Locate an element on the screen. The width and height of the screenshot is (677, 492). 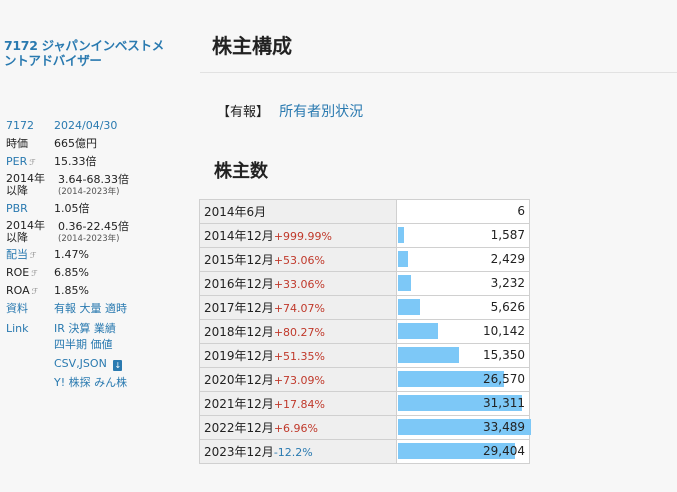
roa-value: 1.85% is located at coordinates (71, 290).